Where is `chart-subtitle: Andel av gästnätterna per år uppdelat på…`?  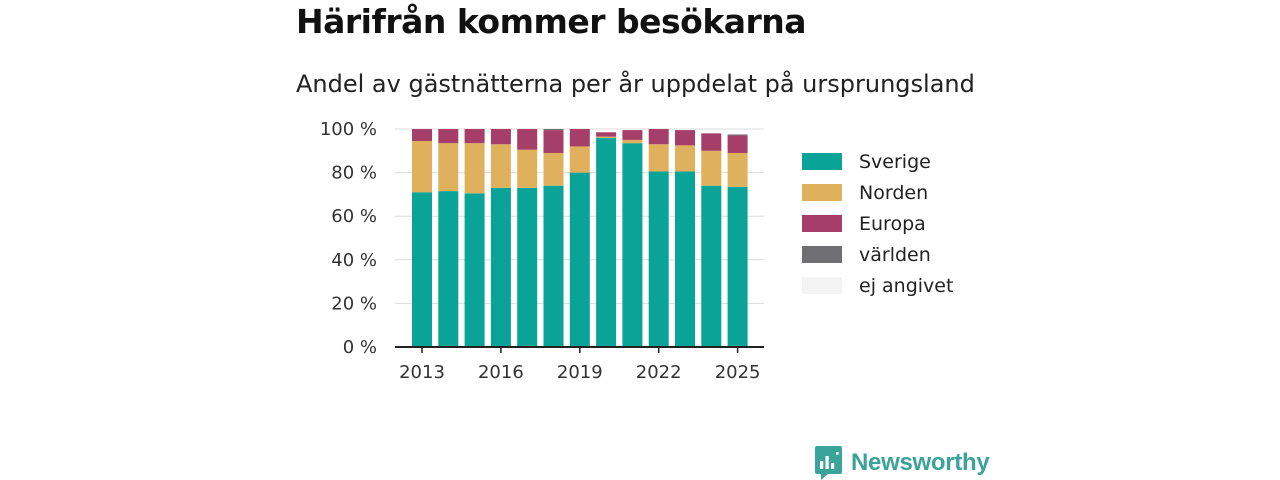 chart-subtitle: Andel av gästnätterna per år uppdelat på… is located at coordinates (635, 84).